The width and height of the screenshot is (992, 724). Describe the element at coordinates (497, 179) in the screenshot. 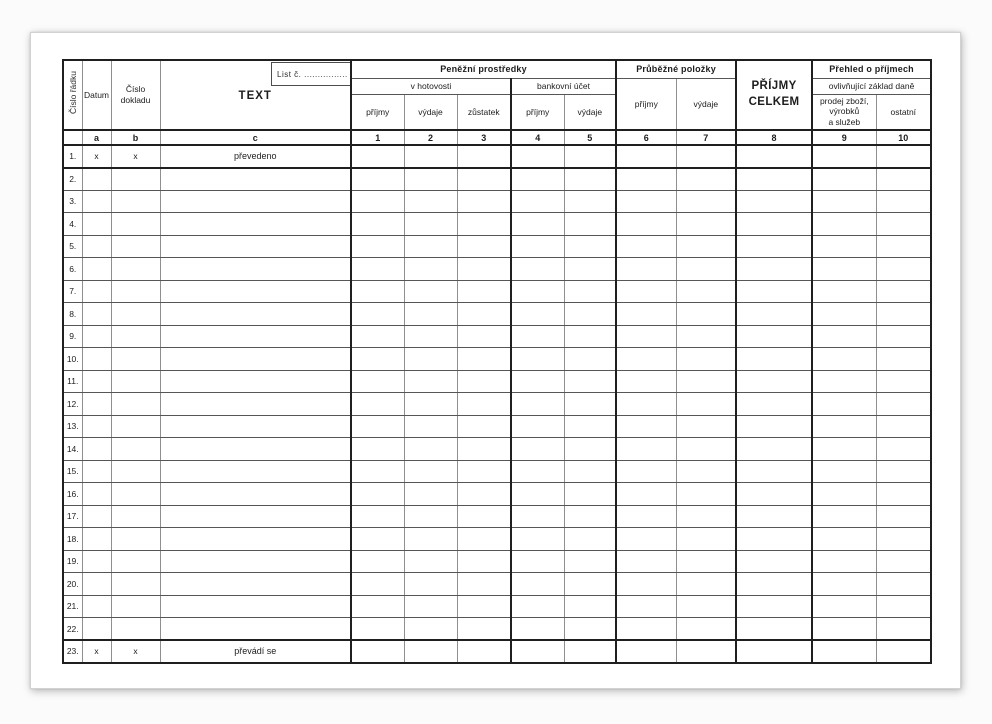

I see `table-row: 2.` at that location.